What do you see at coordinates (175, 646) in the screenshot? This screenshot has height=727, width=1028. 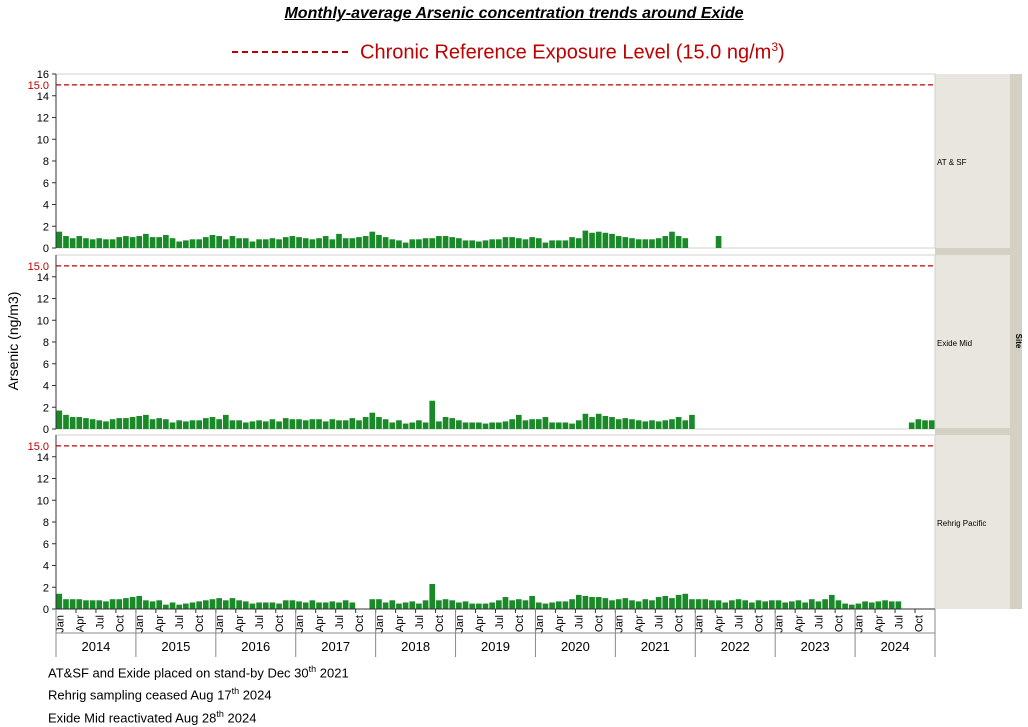 I see `year-label: 2015` at bounding box center [175, 646].